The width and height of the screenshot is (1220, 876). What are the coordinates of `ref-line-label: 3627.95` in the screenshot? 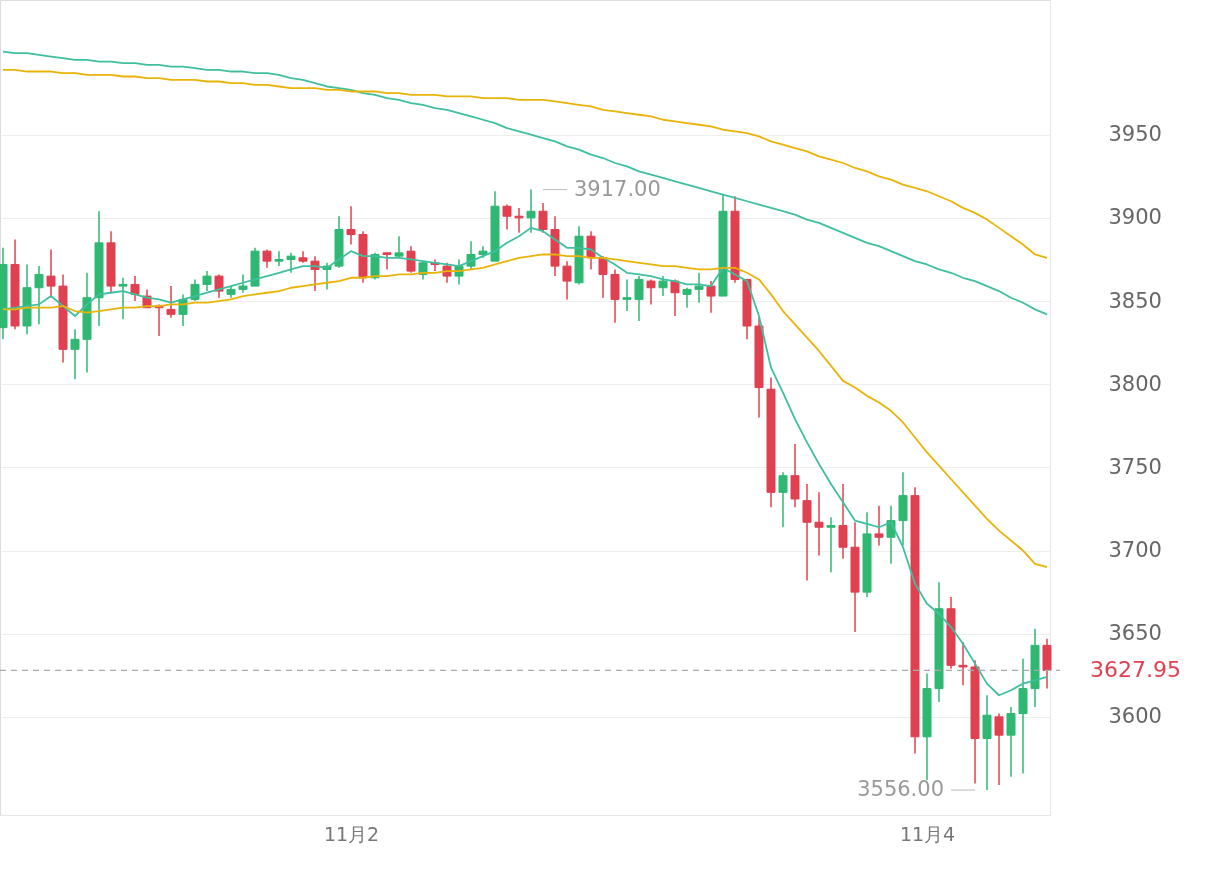 It's located at (1135, 670).